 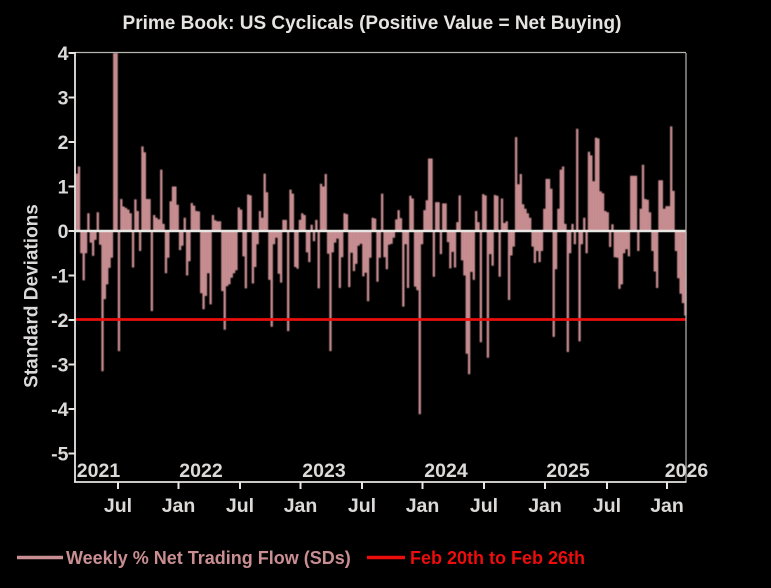 I want to click on svg-text: 2025, so click(x=568, y=471).